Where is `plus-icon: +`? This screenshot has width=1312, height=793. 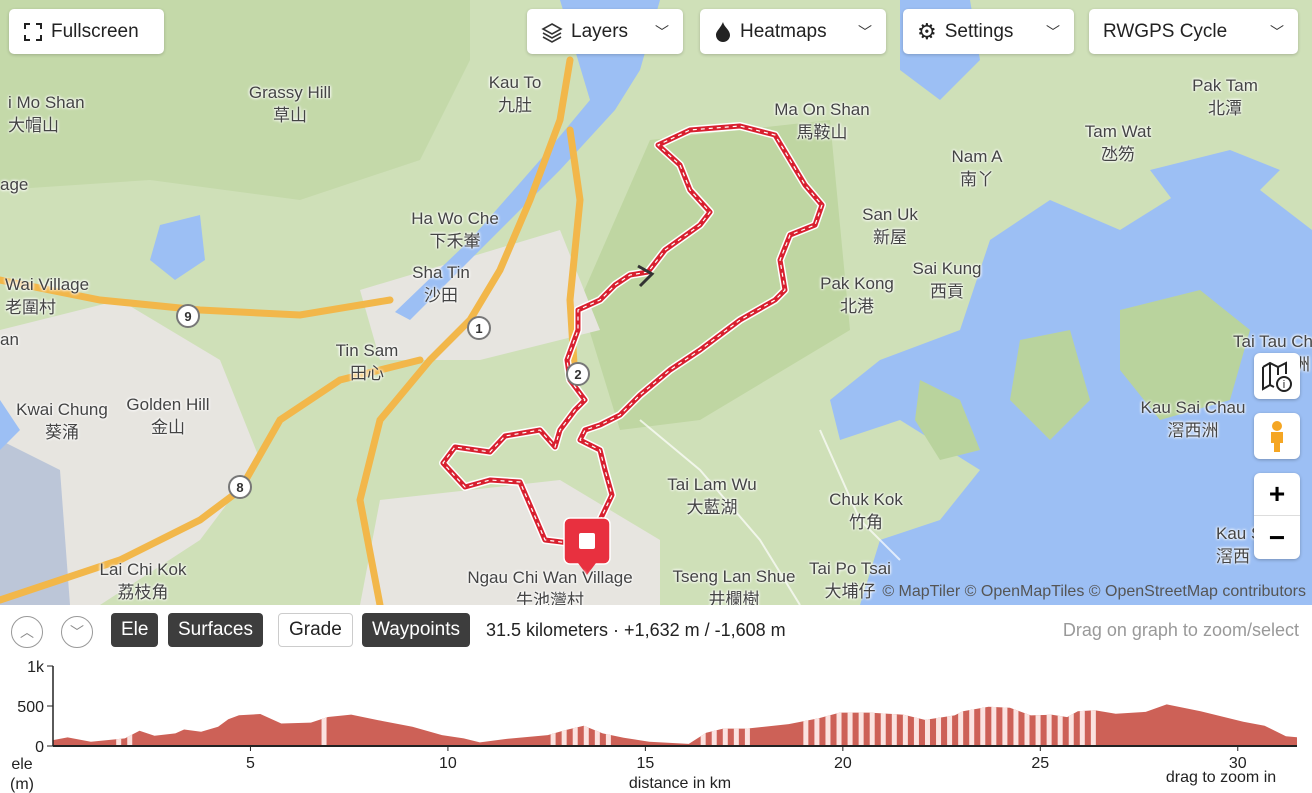
plus-icon: + is located at coordinates (1277, 493).